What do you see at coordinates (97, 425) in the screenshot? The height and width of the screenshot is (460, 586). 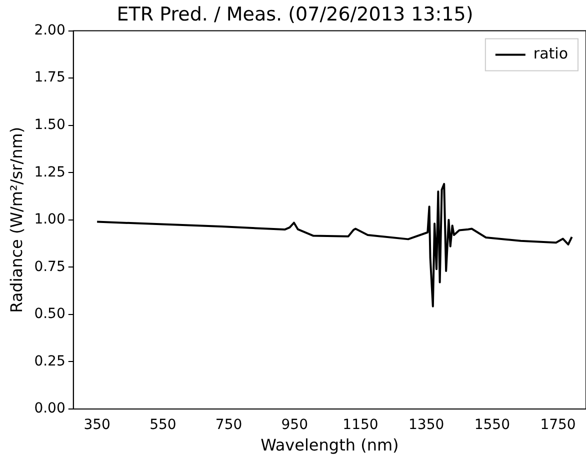 I see `x-tick-label: 350` at bounding box center [97, 425].